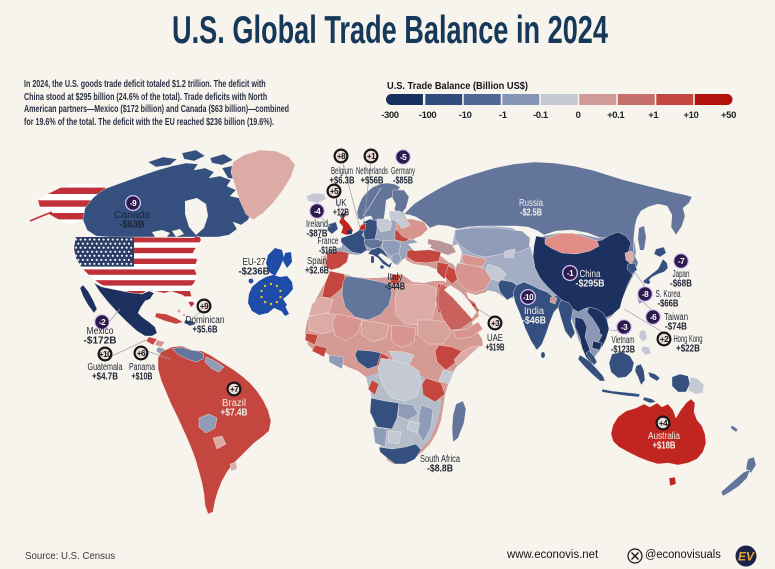 The height and width of the screenshot is (569, 775). I want to click on svg-text: -$16B, so click(328, 251).